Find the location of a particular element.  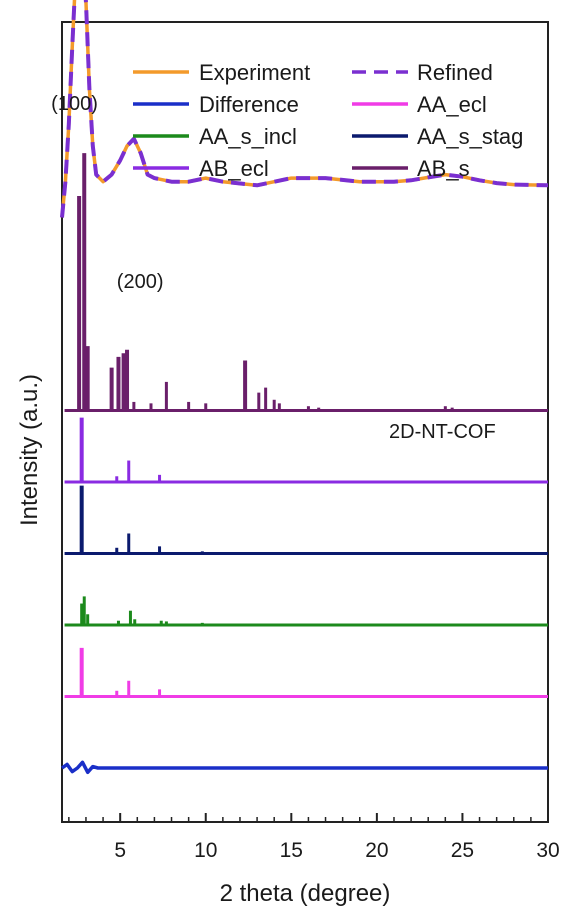

series-difference-line is located at coordinates (304, 767).